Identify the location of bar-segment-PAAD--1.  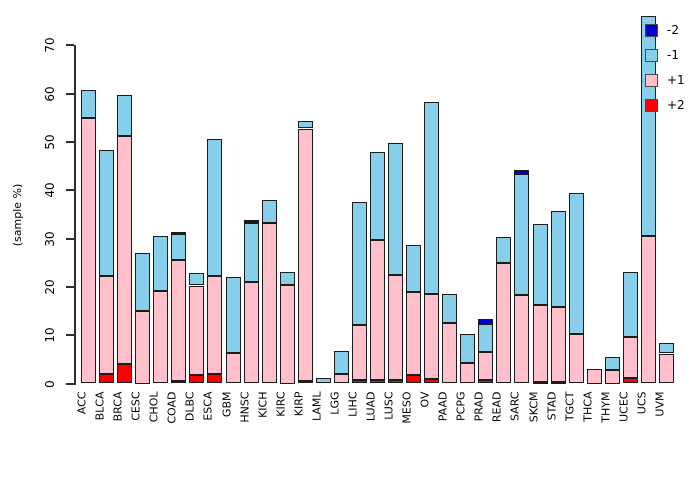
(450, 309).